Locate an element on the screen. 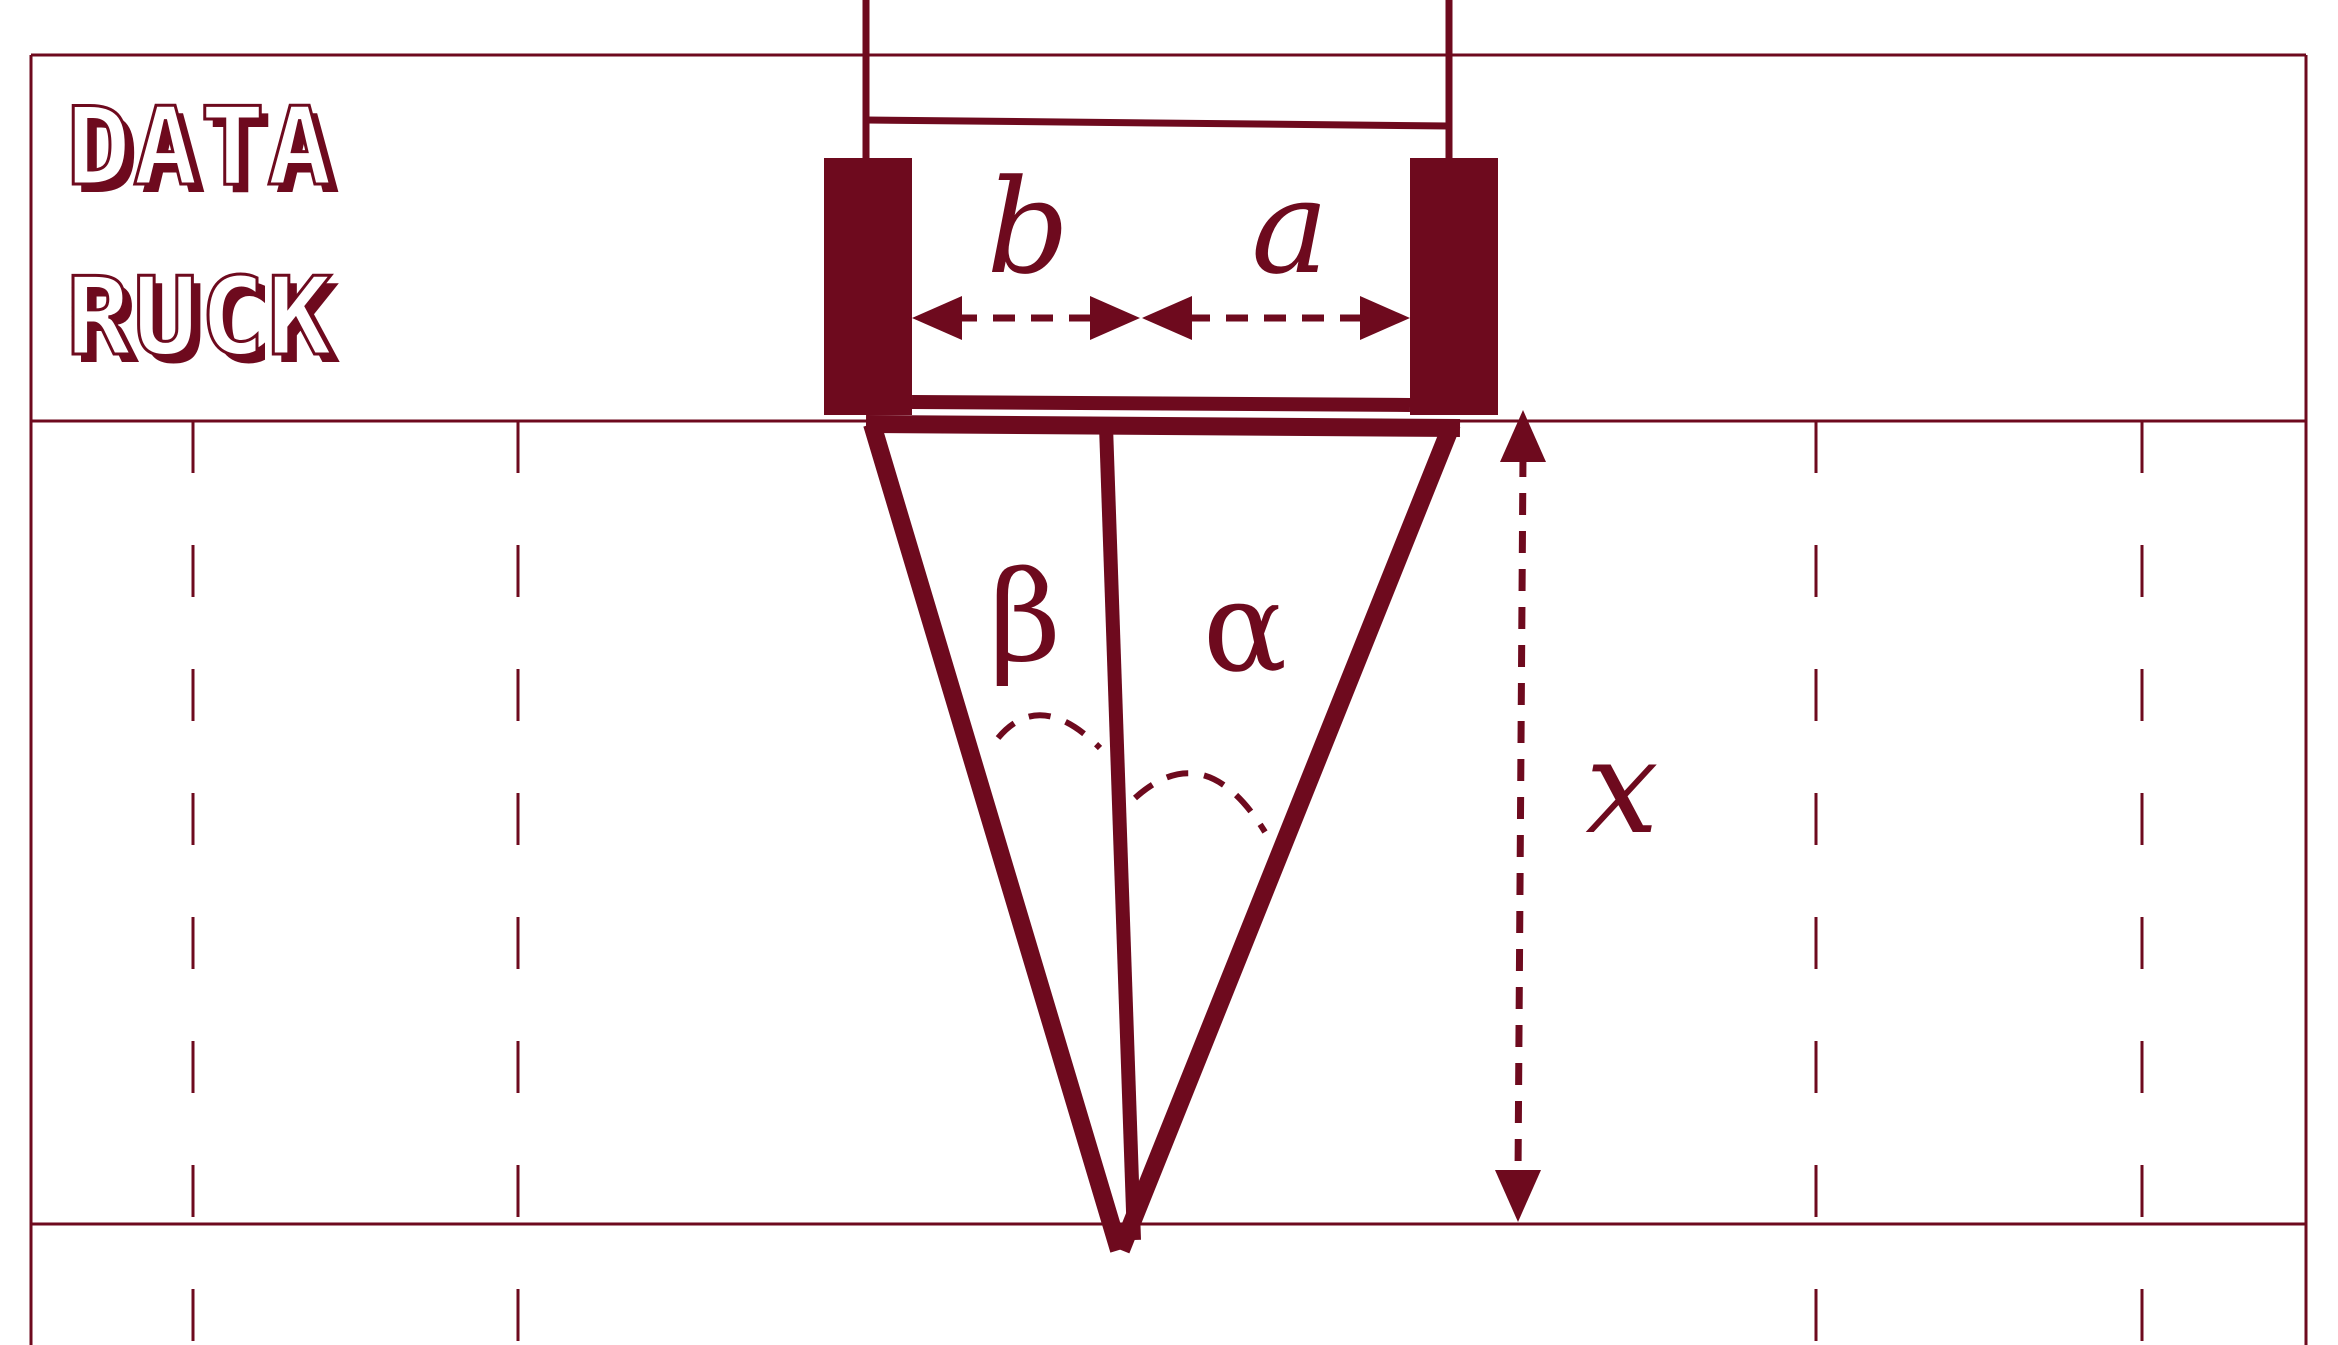 This screenshot has height=1345, width=2338. distance-dimension is located at coordinates (1520, 816).